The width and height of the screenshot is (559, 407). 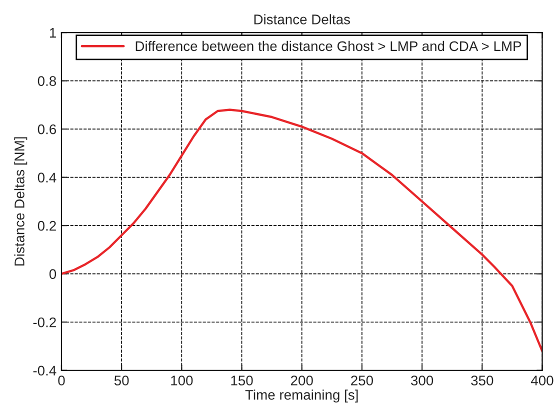 What do you see at coordinates (301, 396) in the screenshot?
I see `x-axis-title: Time remaining [s]` at bounding box center [301, 396].